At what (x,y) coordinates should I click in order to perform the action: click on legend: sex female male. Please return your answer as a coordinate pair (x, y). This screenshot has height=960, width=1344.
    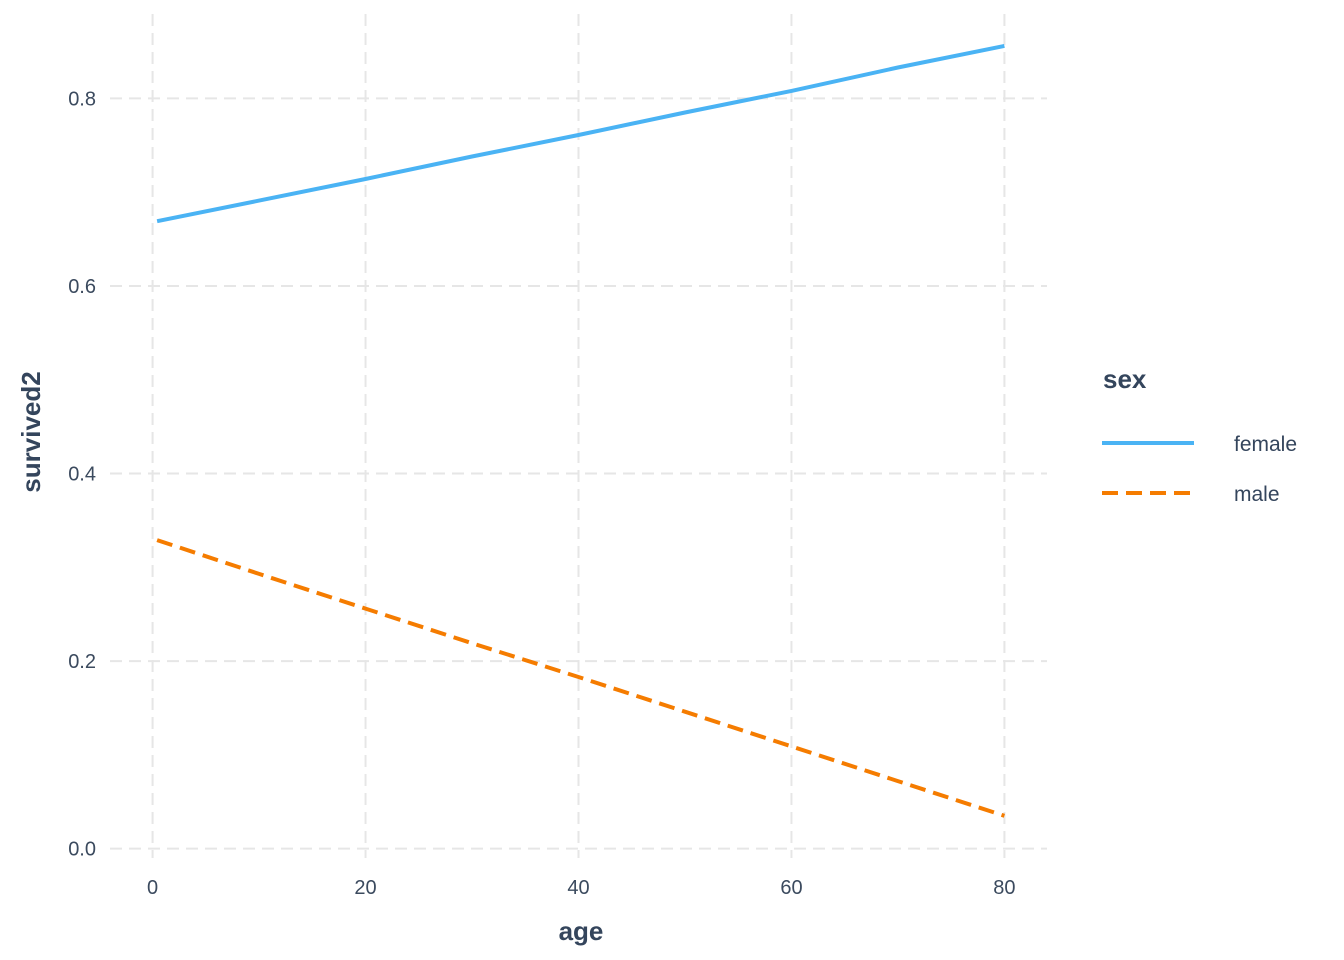
    Looking at the image, I should click on (1199, 435).